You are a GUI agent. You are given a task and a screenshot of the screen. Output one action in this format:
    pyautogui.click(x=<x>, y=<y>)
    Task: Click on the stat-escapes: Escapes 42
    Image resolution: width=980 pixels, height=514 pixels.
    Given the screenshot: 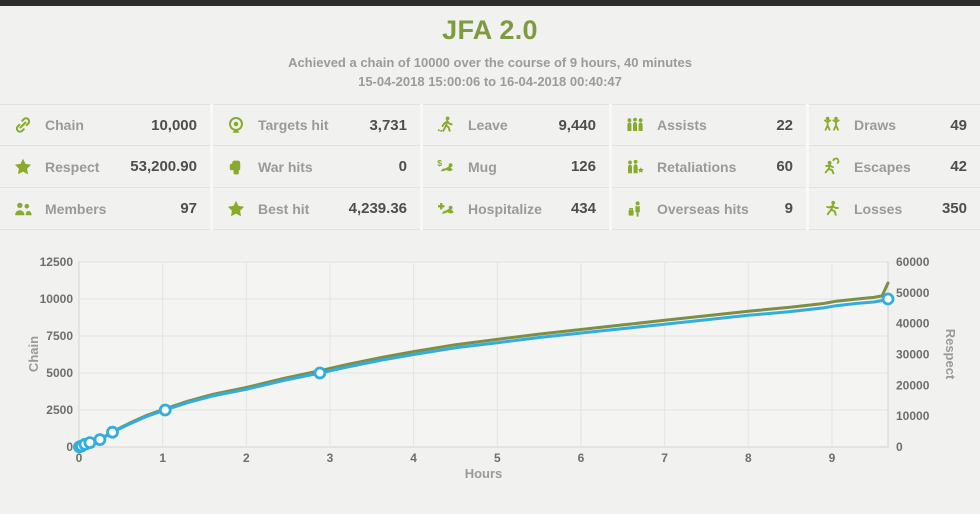 What is the action you would take?
    pyautogui.click(x=894, y=167)
    